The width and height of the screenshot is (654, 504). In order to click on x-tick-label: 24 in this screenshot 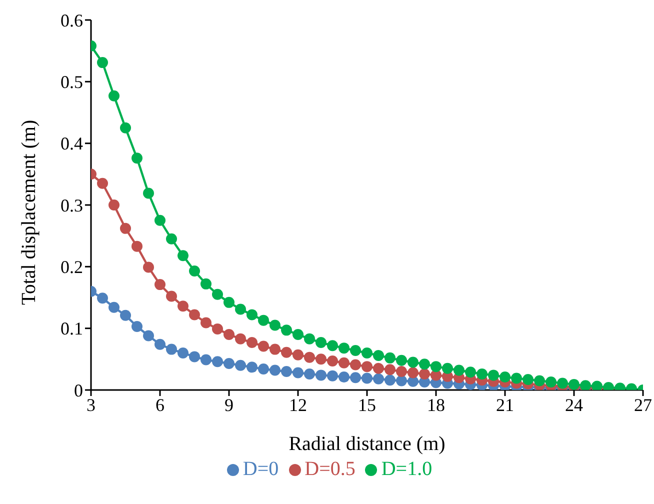, I will do `click(574, 404)`.